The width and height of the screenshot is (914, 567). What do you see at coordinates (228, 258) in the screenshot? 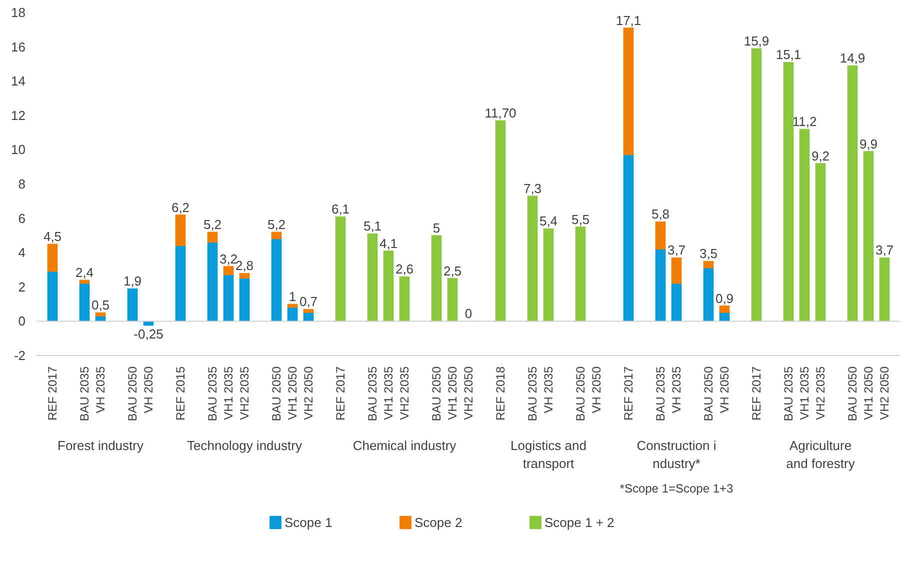
I see `total-label: 3,2` at bounding box center [228, 258].